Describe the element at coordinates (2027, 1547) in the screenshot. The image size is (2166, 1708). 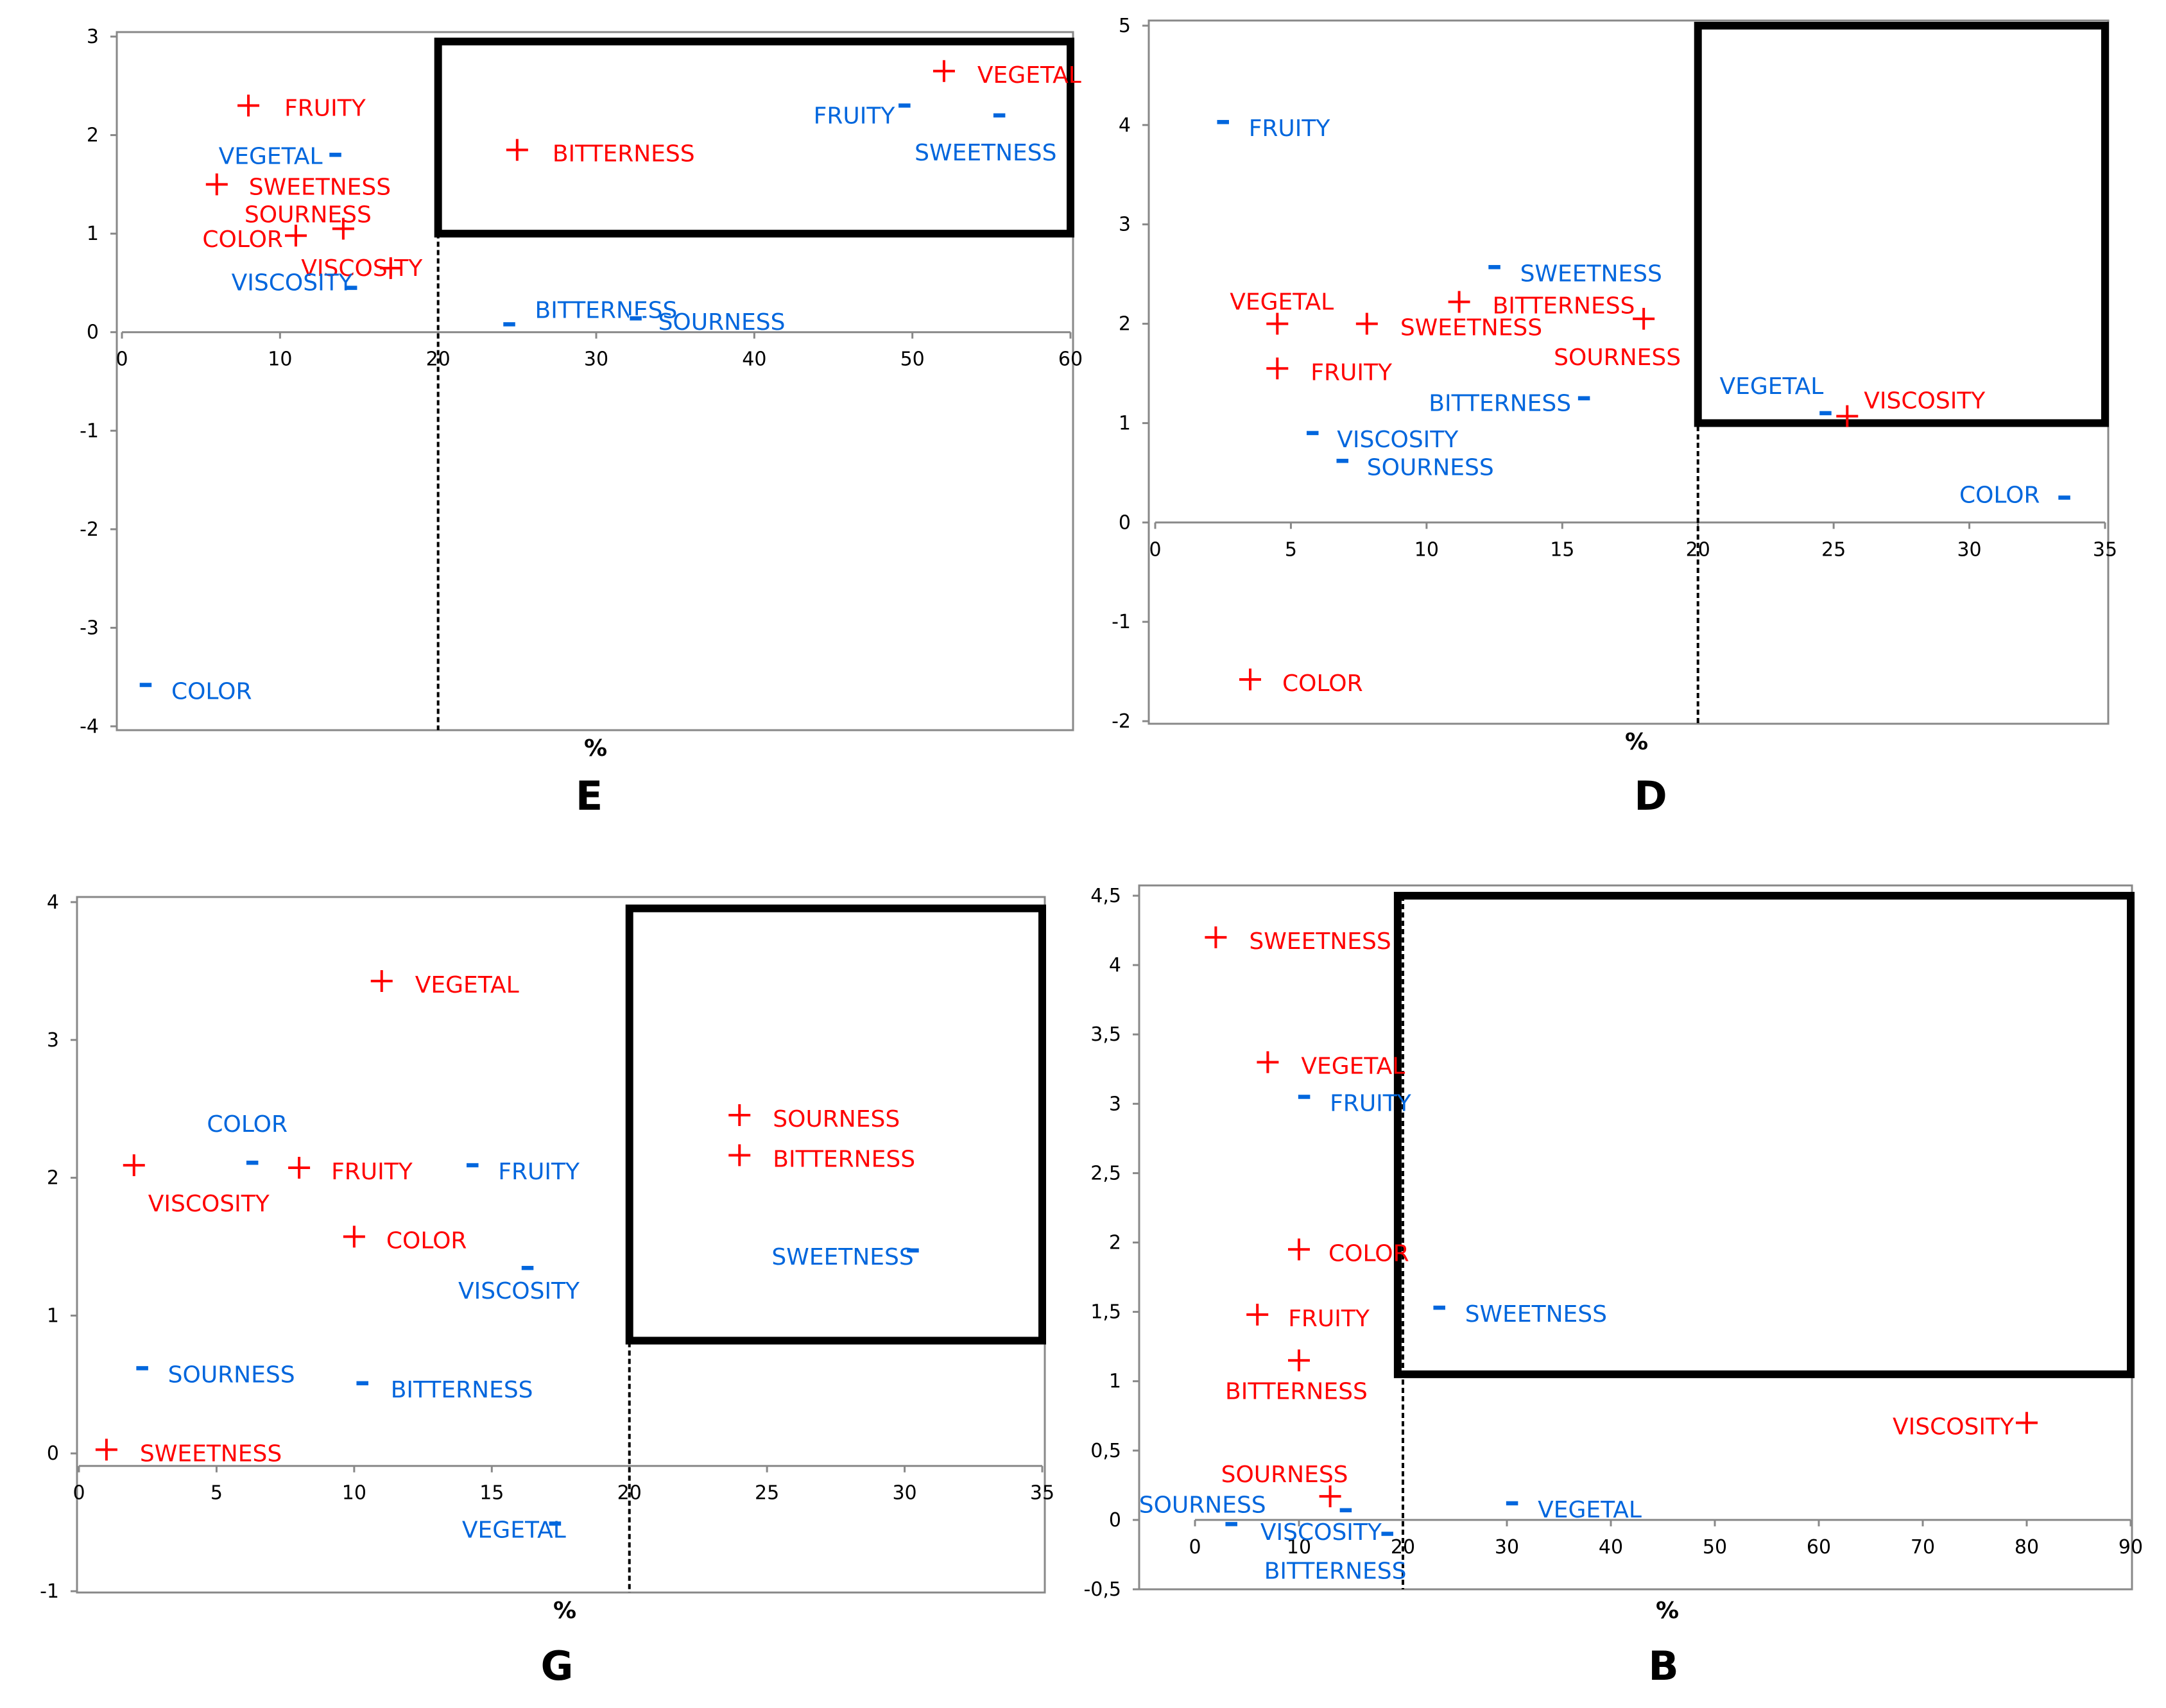
I see `x-tick-label: 80` at that location.